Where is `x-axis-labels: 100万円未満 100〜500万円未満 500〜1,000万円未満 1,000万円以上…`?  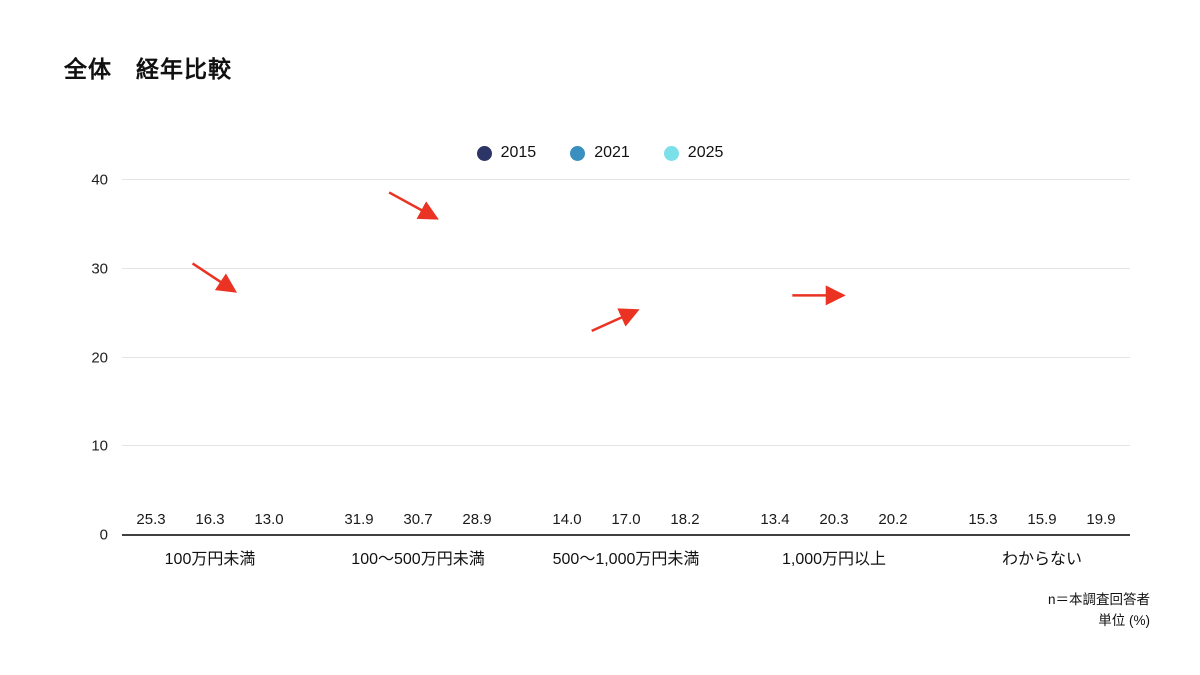
x-axis-labels: 100万円未満 100〜500万円未満 500〜1,000万円未満 1,000万円以上… is located at coordinates (626, 557).